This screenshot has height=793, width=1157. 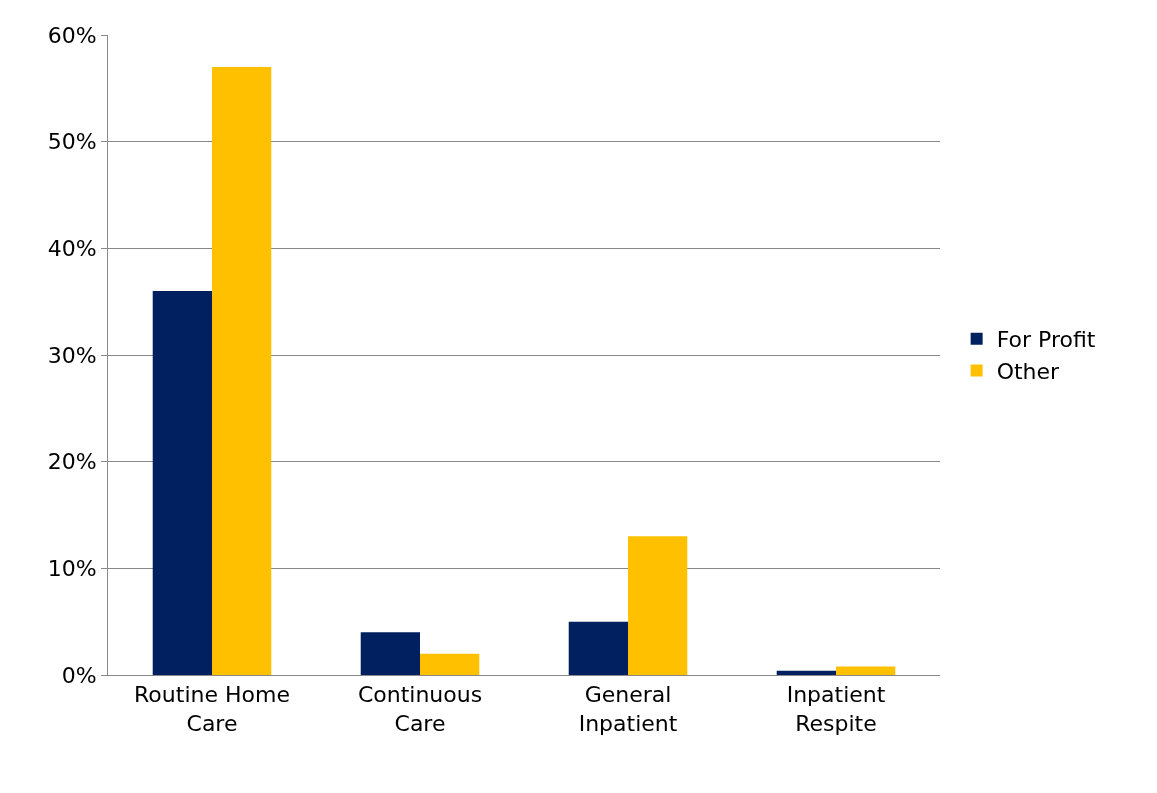 I want to click on y-tick-label: 20%, so click(x=72, y=462).